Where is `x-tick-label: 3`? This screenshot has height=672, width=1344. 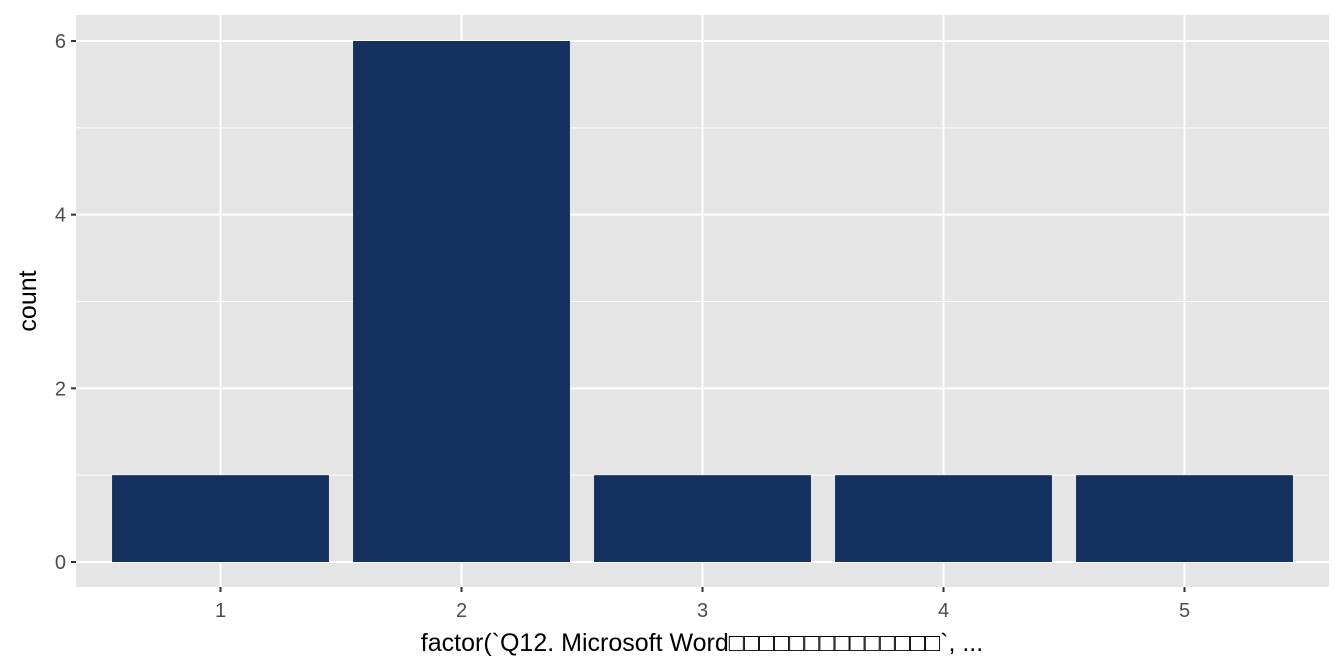 x-tick-label: 3 is located at coordinates (702, 611).